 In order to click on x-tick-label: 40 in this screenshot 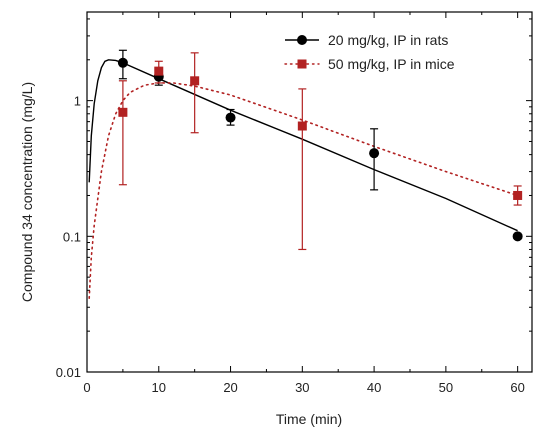, I will do `click(374, 387)`.